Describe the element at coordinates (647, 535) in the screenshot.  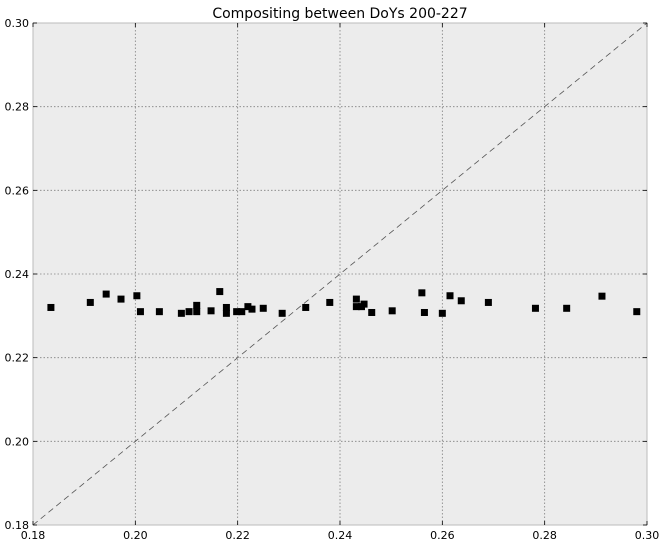
I see `x-tick-label: 0.30` at that location.